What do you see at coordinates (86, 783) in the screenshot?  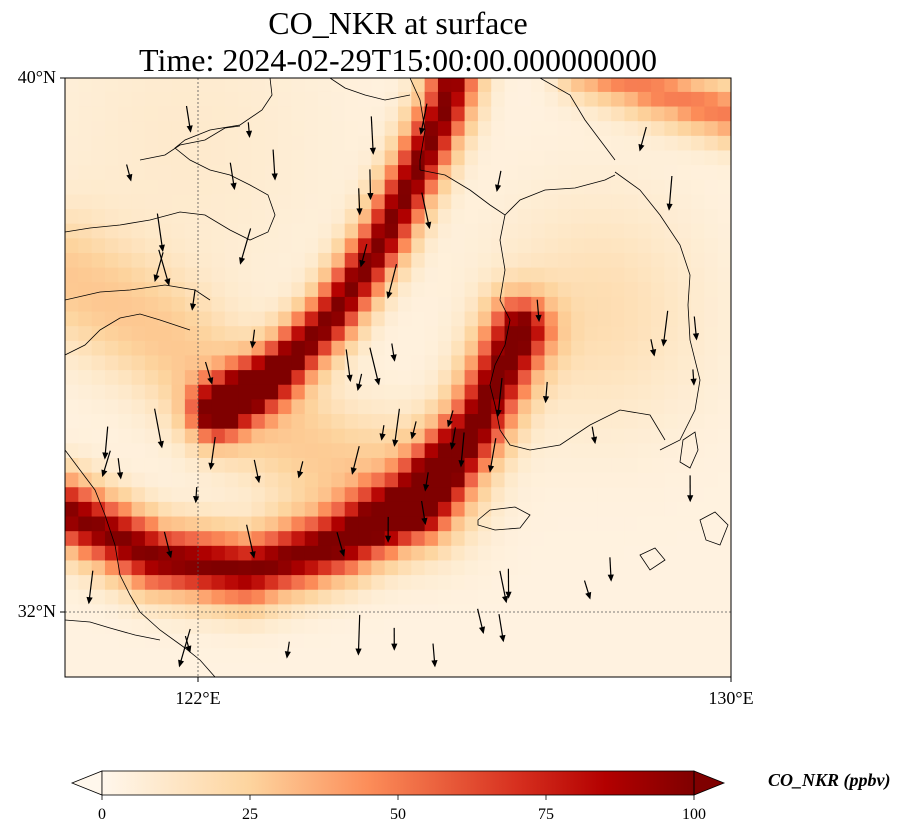 I see `colorbar-extend-min` at bounding box center [86, 783].